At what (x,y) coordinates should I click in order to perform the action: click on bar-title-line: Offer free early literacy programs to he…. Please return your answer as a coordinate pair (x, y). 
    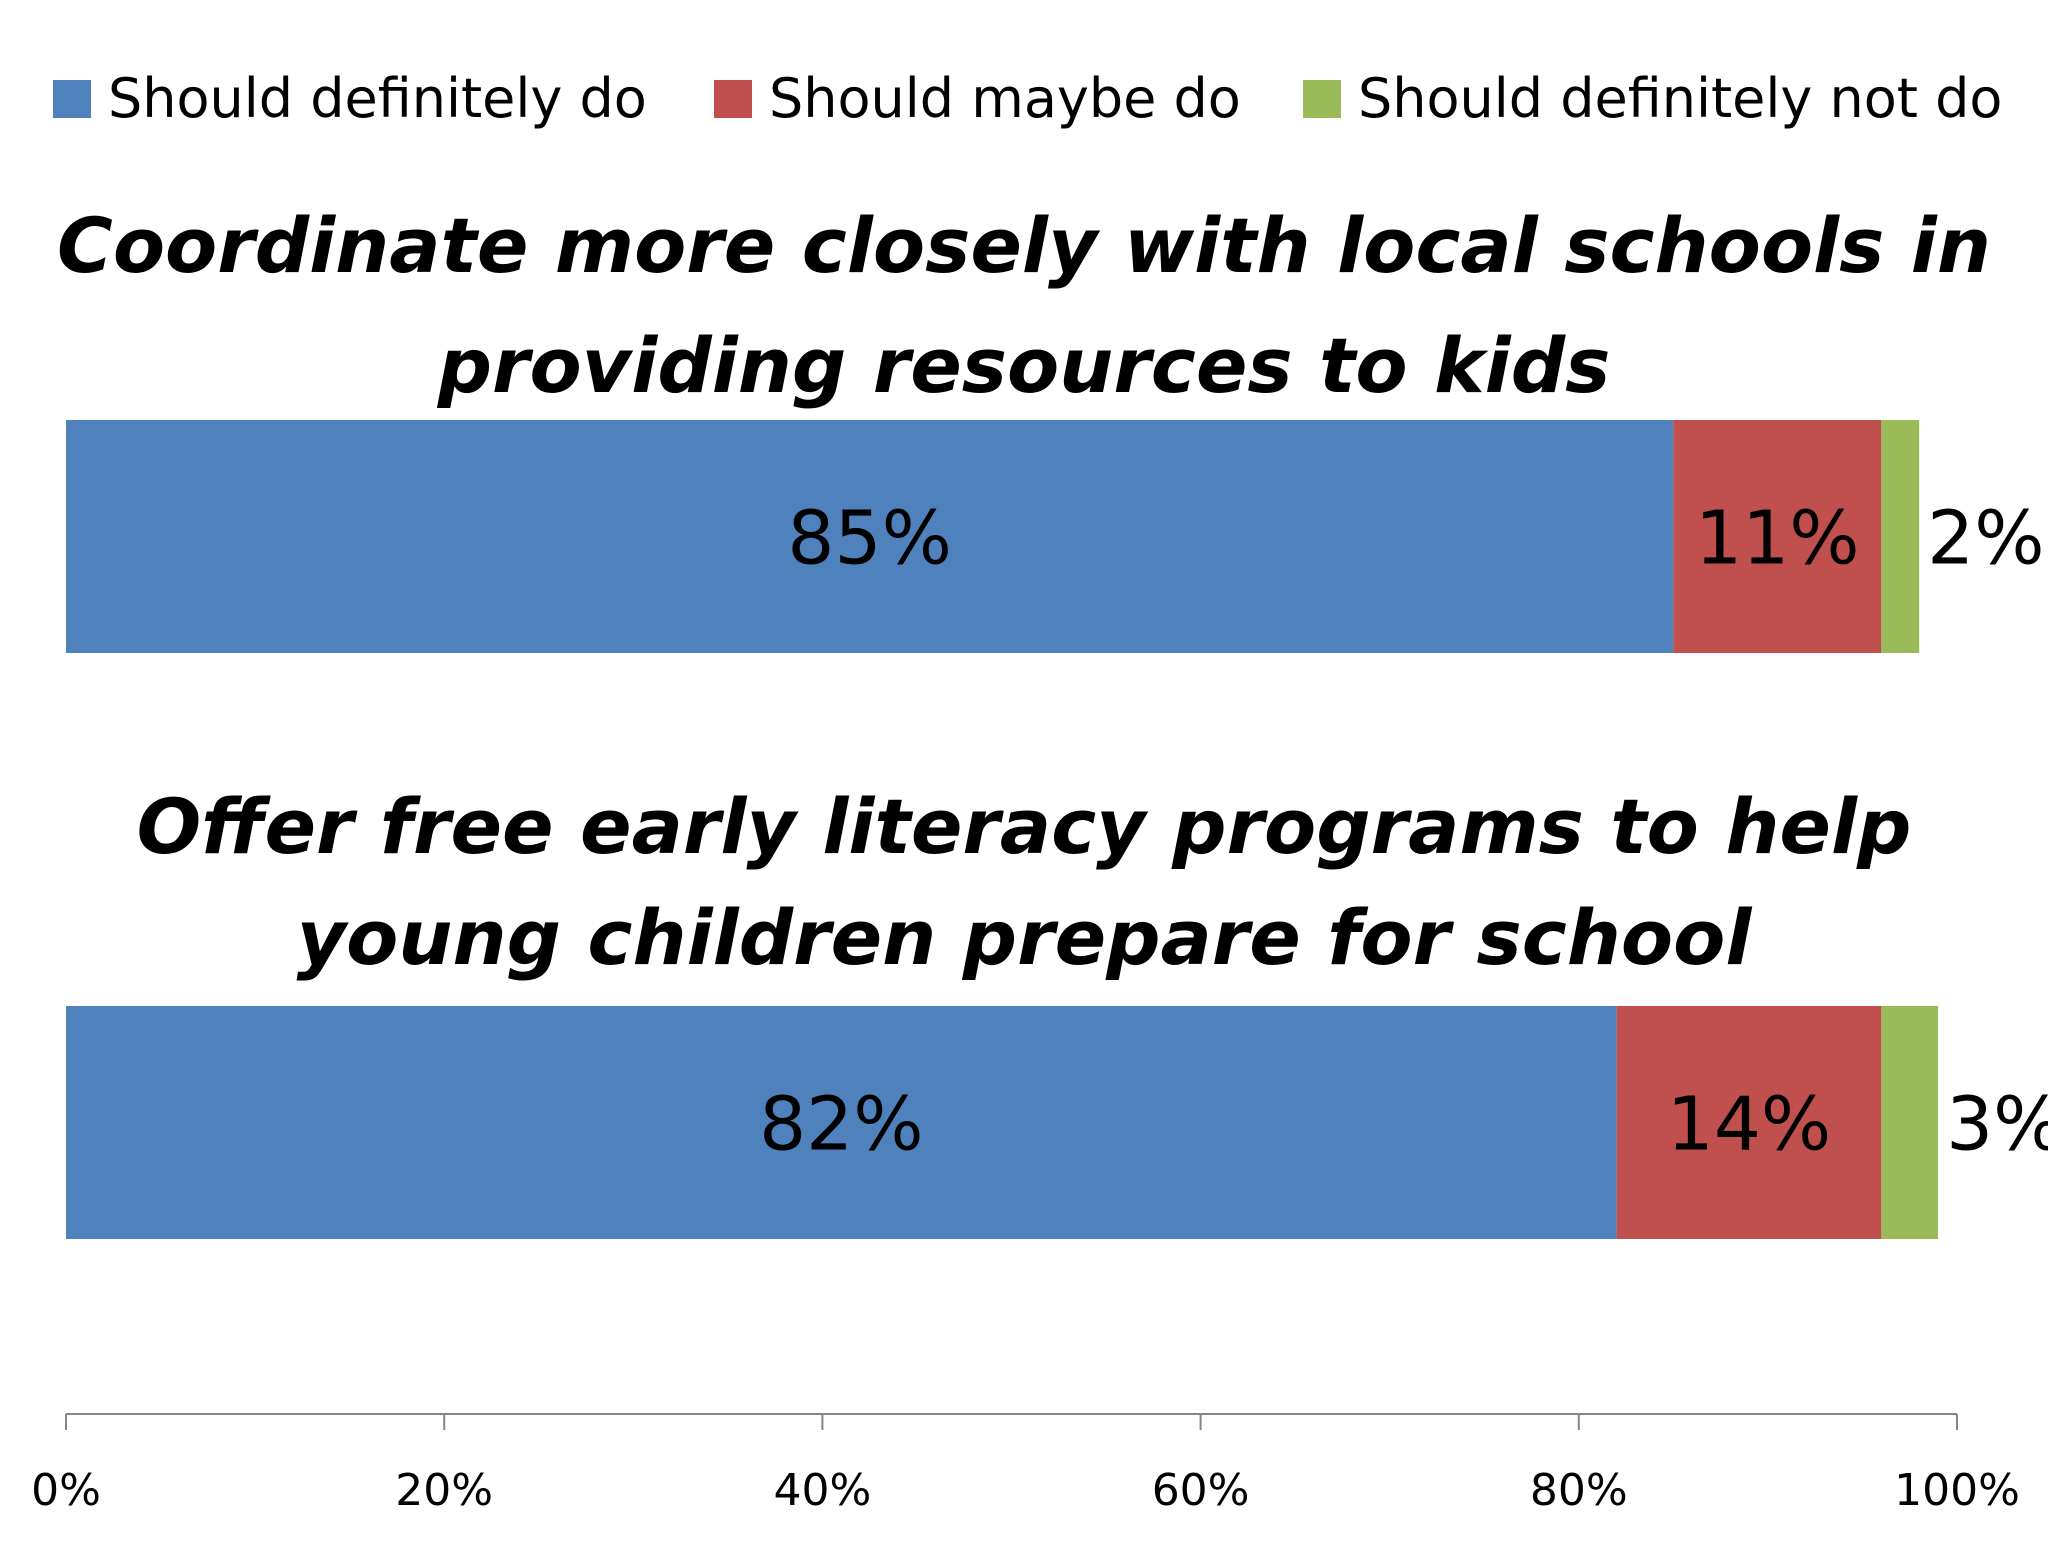
    Looking at the image, I should click on (1024, 826).